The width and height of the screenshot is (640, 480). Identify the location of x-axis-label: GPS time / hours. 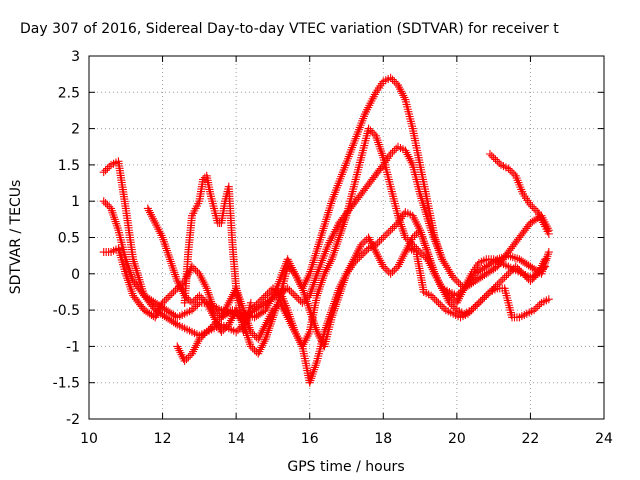
(345, 467).